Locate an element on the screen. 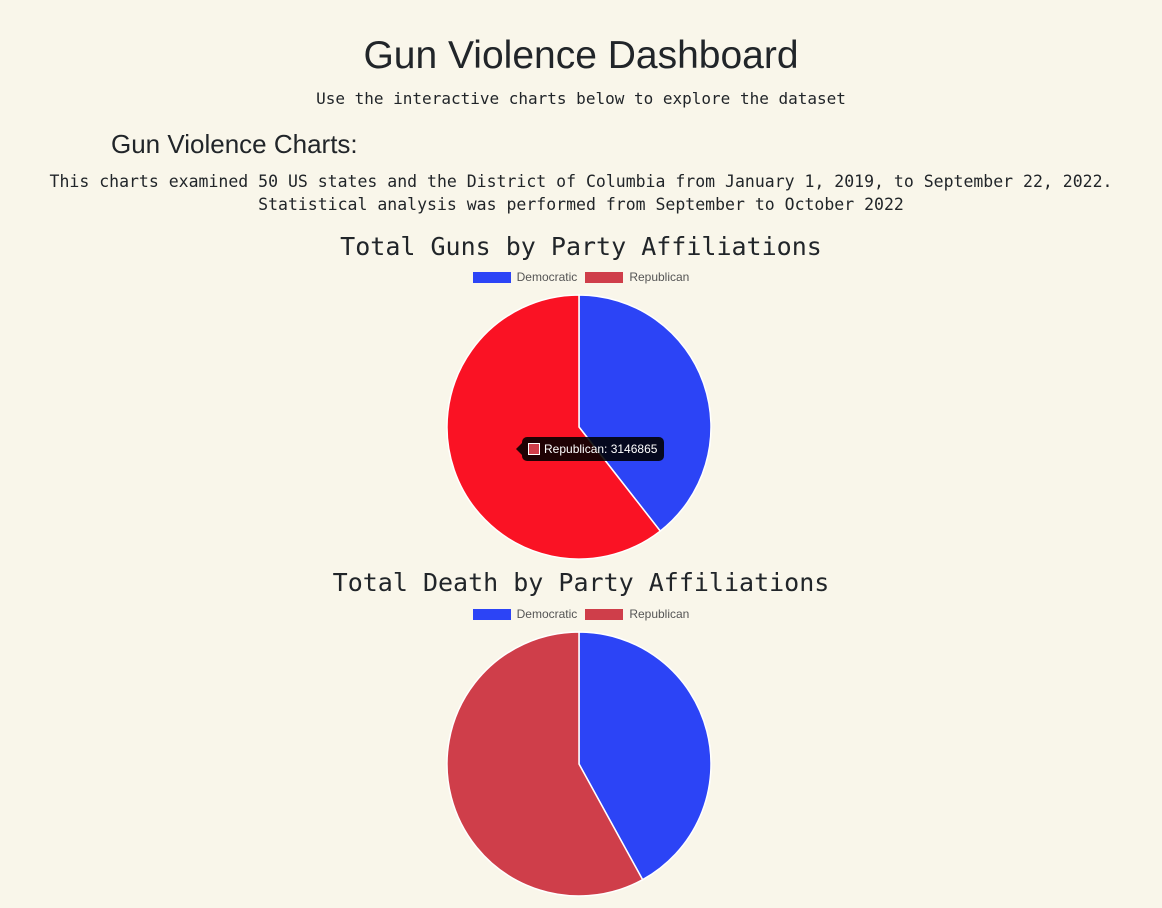  pie-chart-deaths is located at coordinates (579, 764).